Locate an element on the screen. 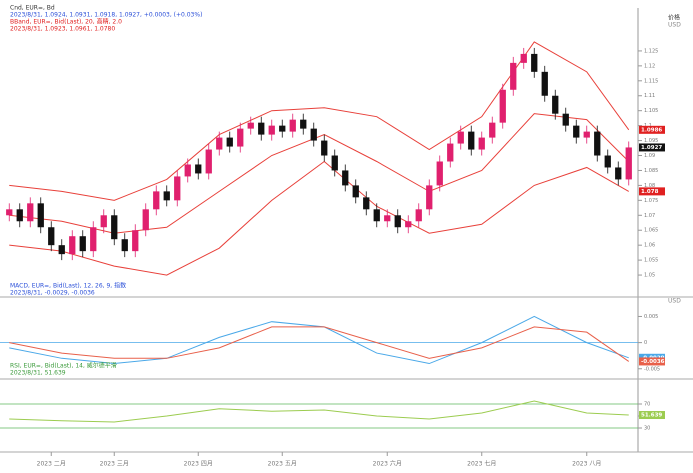  y-tick-label: 0.005 is located at coordinates (651, 317).